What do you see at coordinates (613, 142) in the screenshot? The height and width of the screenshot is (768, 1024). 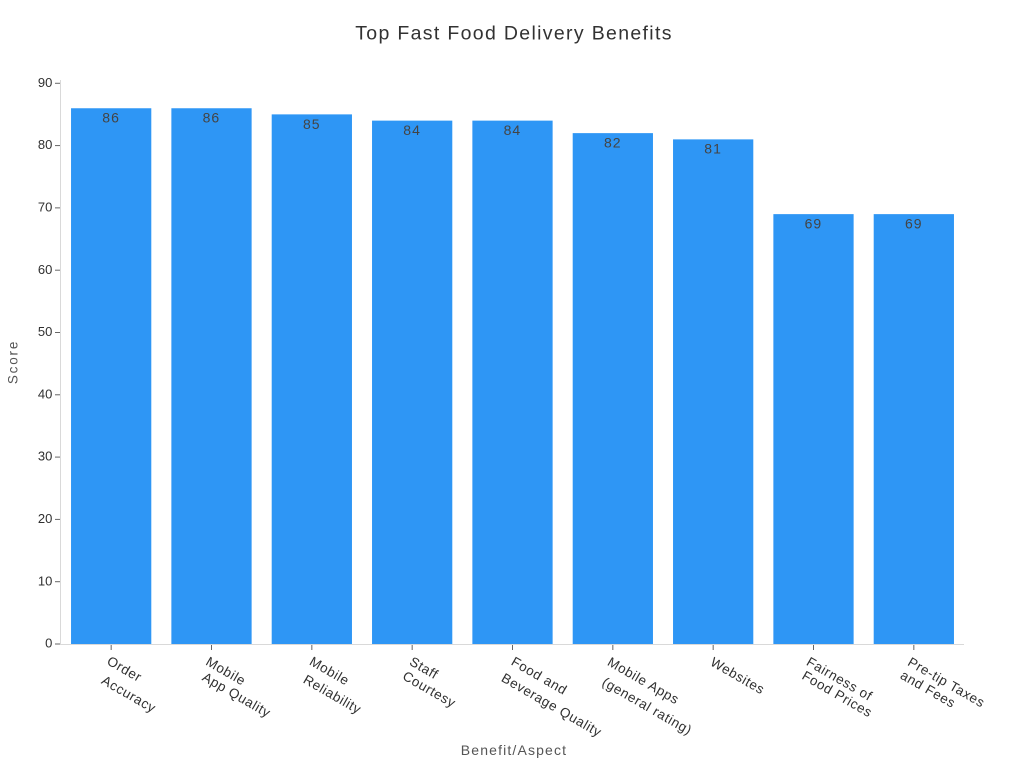 I see `svg-text: 82` at bounding box center [613, 142].